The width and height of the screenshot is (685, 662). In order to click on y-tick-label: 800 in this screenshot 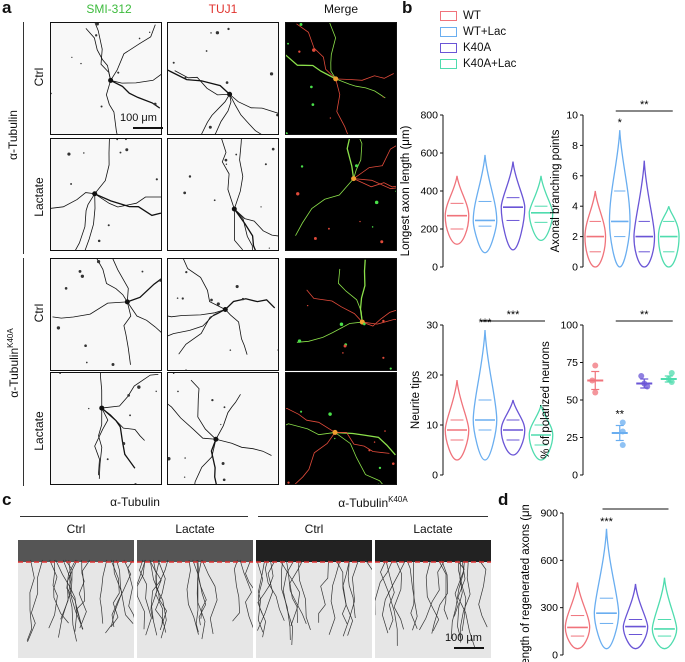, I will do `click(429, 116)`.